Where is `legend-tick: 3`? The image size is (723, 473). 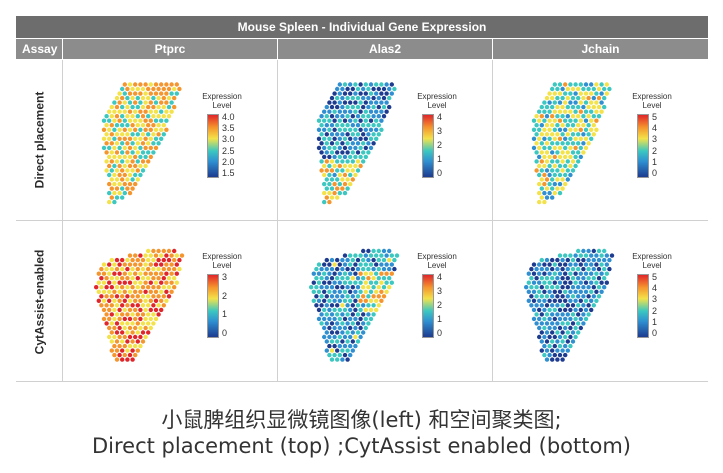 legend-tick: 3 is located at coordinates (440, 131).